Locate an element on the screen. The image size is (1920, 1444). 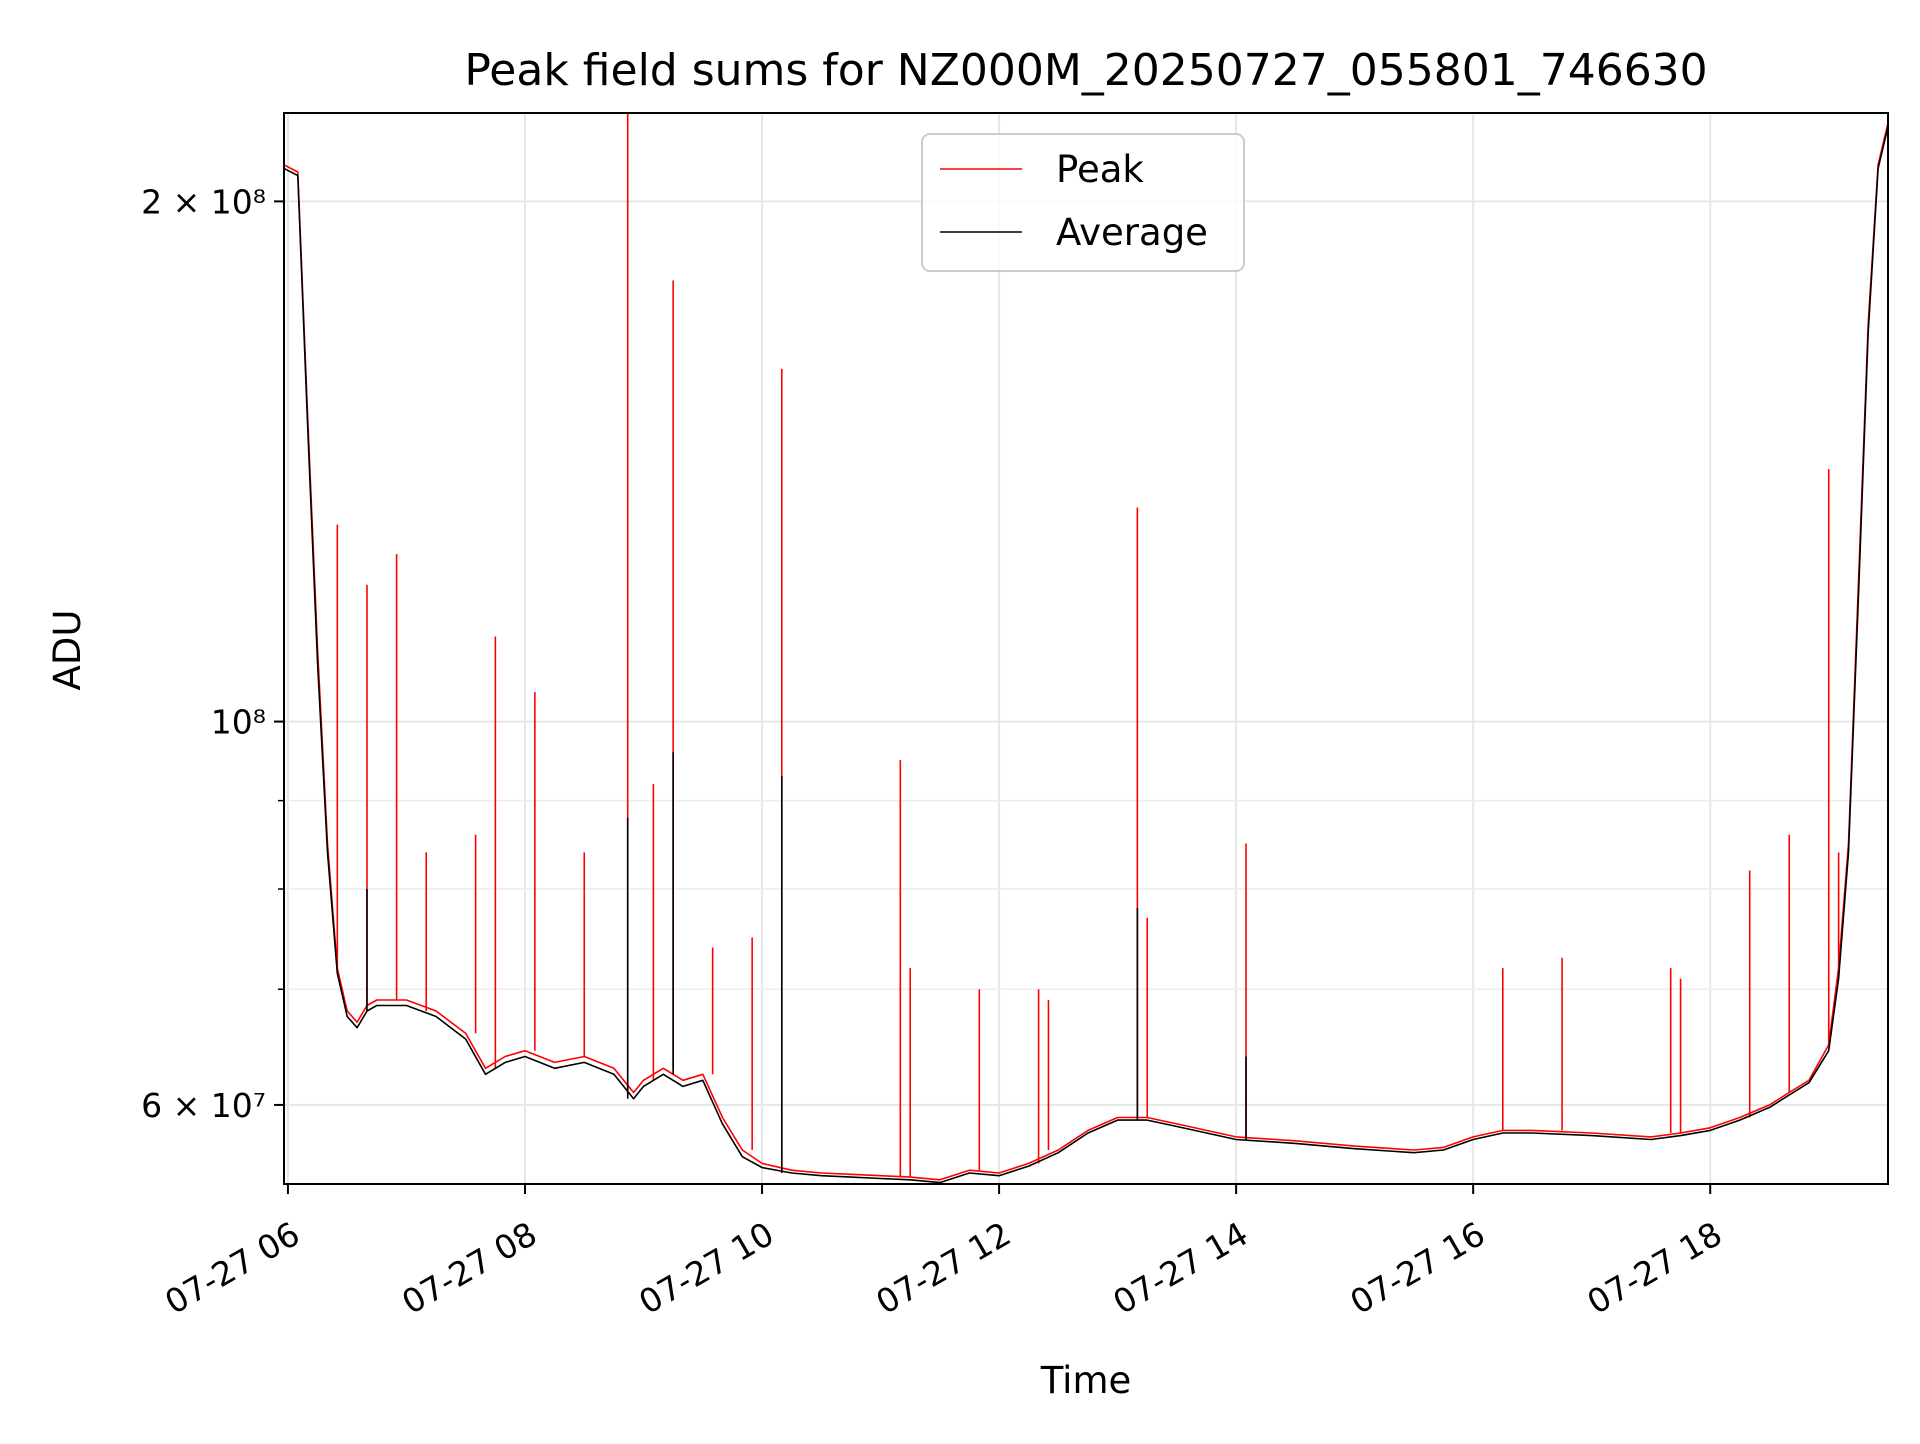
legend-label-average: Average is located at coordinates (1132, 232).